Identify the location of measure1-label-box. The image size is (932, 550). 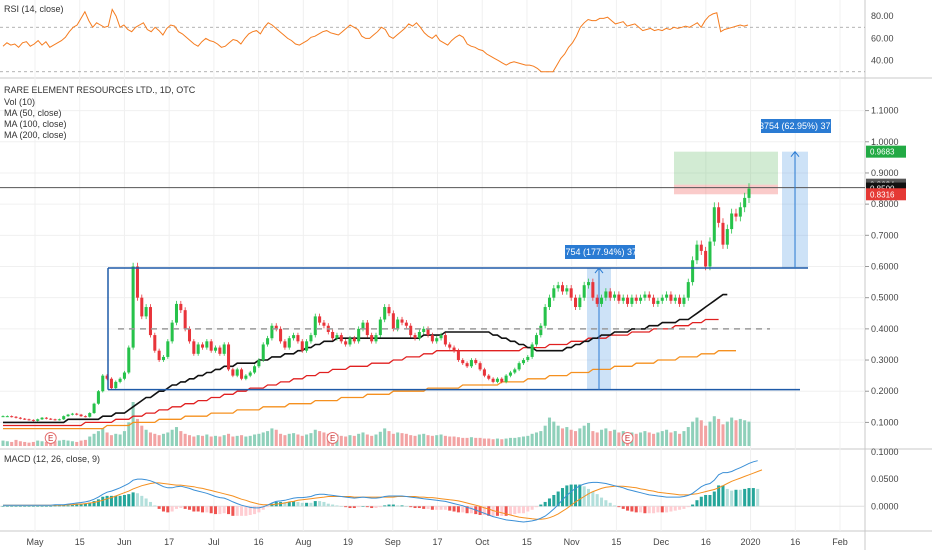
(600, 252).